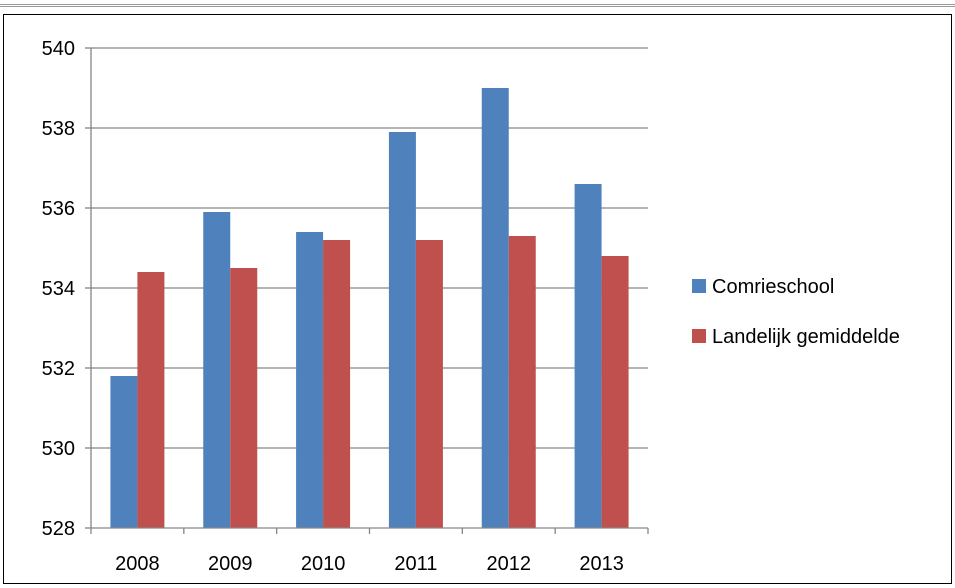 This screenshot has height=588, width=955. I want to click on x-tick-label: 2010, so click(323, 564).